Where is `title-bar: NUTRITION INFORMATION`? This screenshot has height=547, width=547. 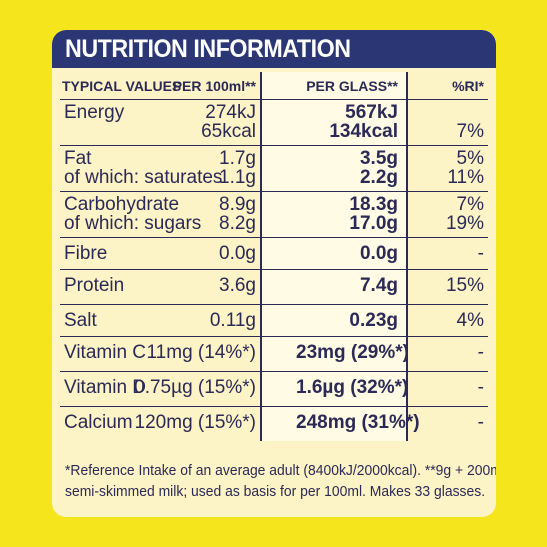 title-bar: NUTRITION INFORMATION is located at coordinates (274, 49).